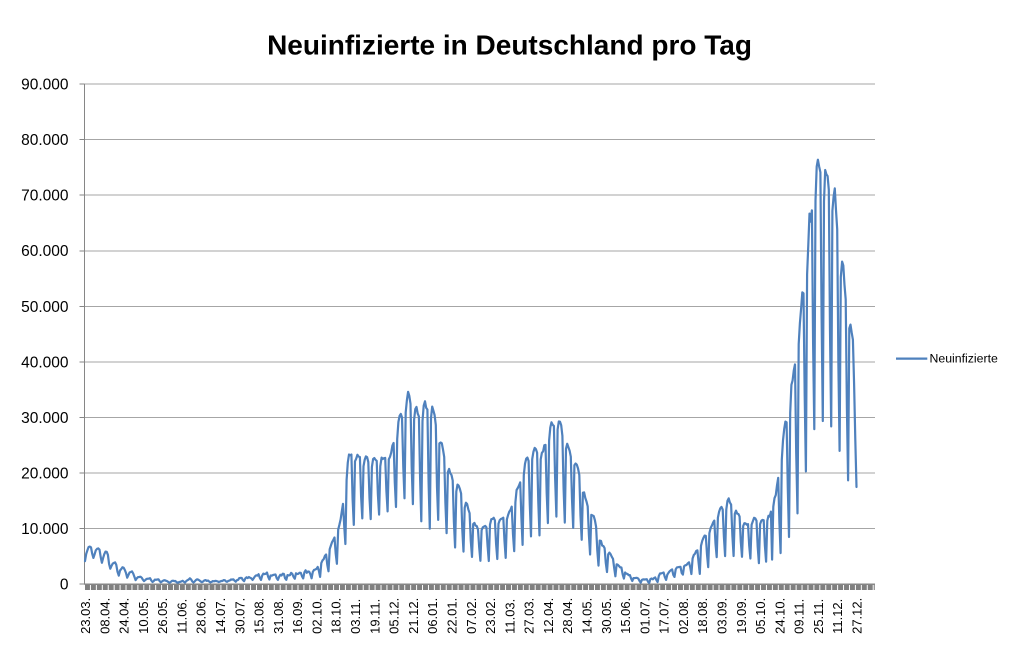  I want to click on svg-text: 08.04., so click(104, 616).